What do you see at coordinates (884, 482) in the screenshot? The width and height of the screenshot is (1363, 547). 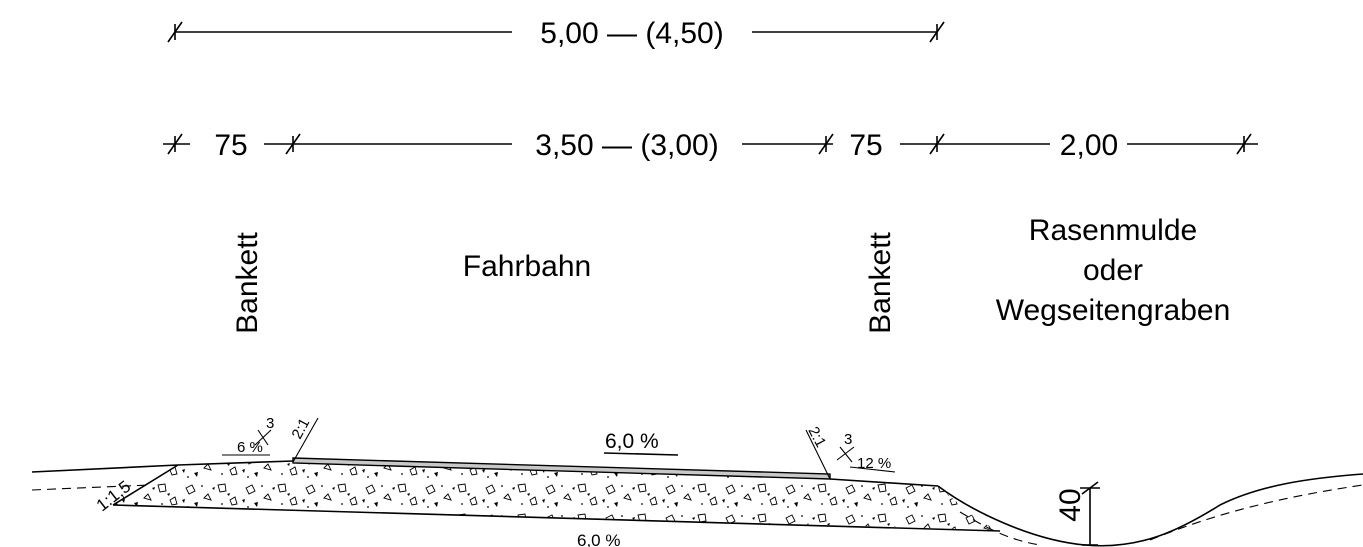 I see `shoulder-right-surface` at bounding box center [884, 482].